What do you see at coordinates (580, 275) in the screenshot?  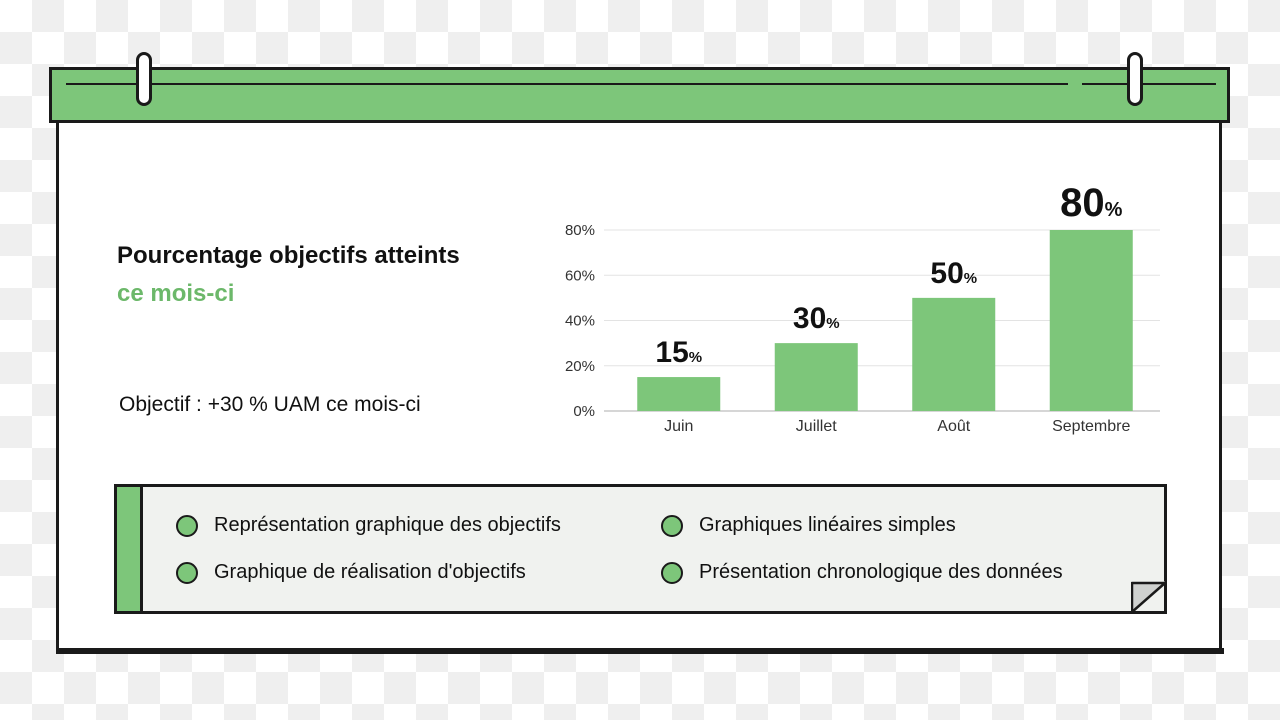 I see `y-tick-label: 60%` at bounding box center [580, 275].